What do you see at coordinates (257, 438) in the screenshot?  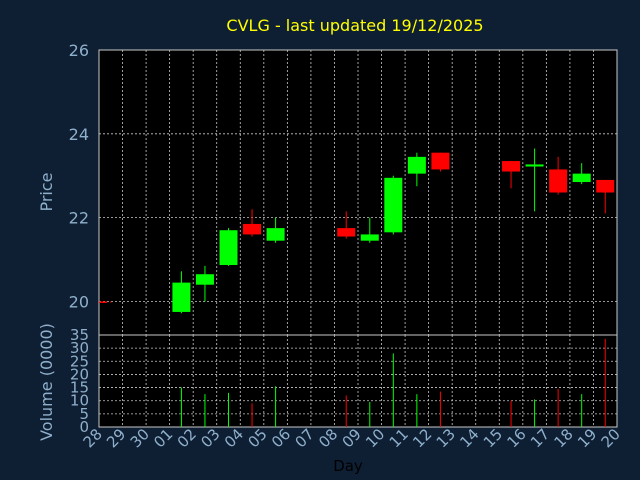 I see `x-tick-label: 05` at bounding box center [257, 438].